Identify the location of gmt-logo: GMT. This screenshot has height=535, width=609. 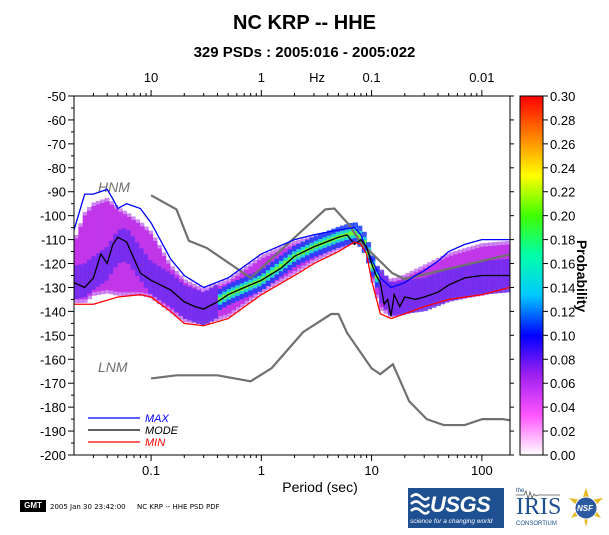
(33, 506).